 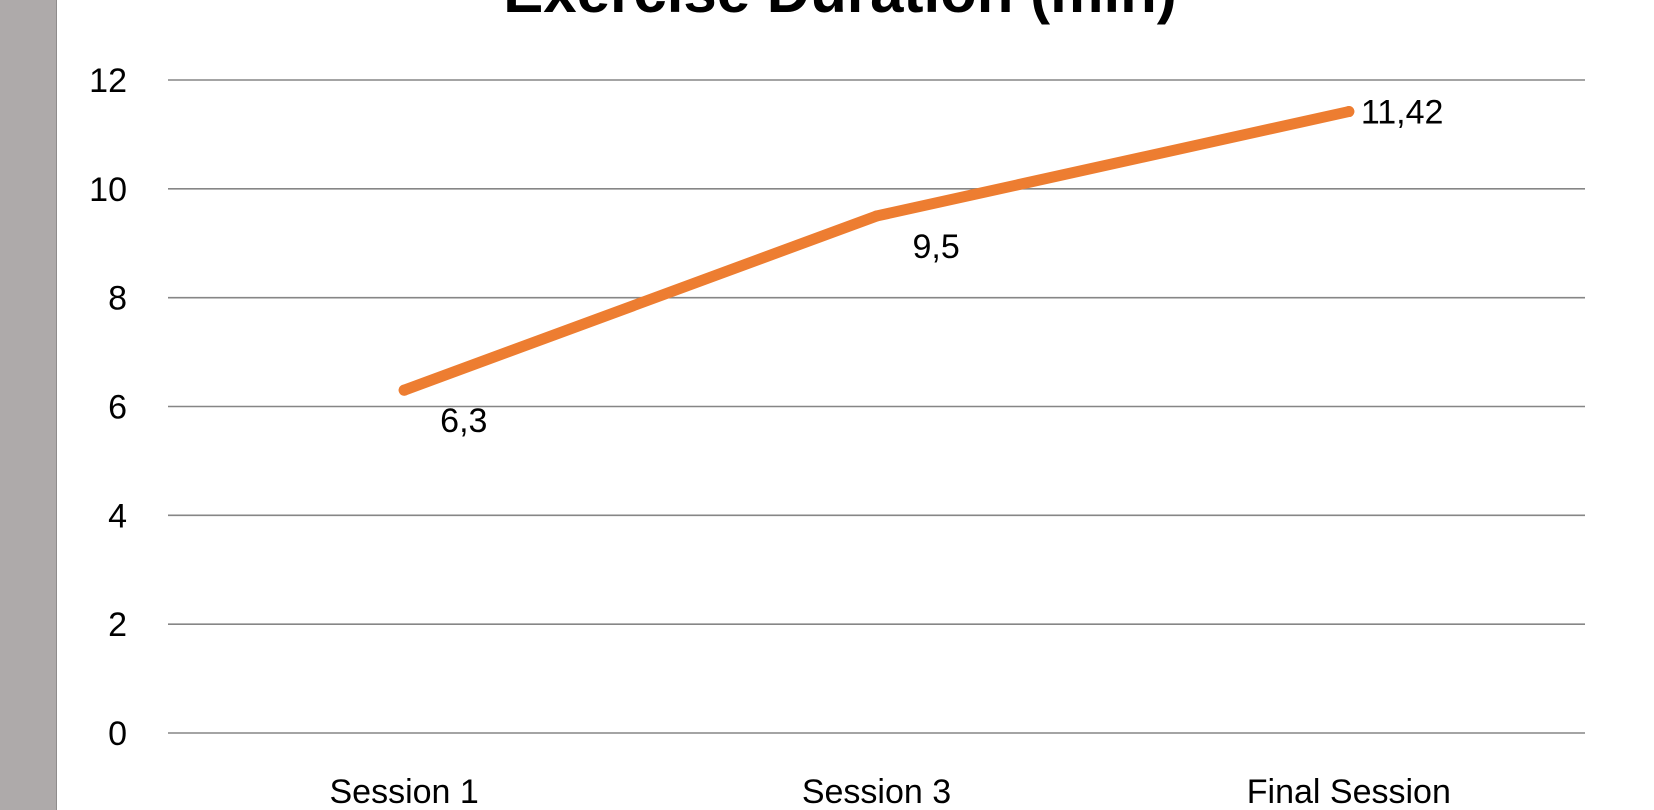 I want to click on y-tick-label-4: 4, so click(x=117, y=516).